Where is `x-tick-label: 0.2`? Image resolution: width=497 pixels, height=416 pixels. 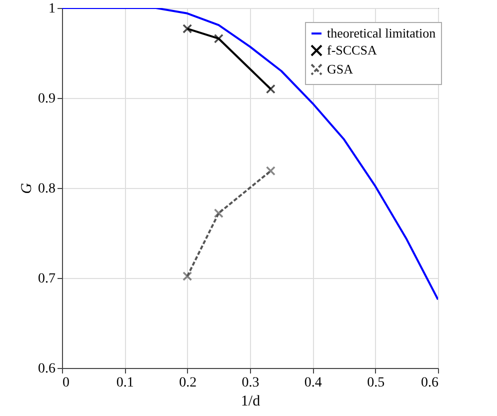 x-tick-label: 0.2 is located at coordinates (188, 383).